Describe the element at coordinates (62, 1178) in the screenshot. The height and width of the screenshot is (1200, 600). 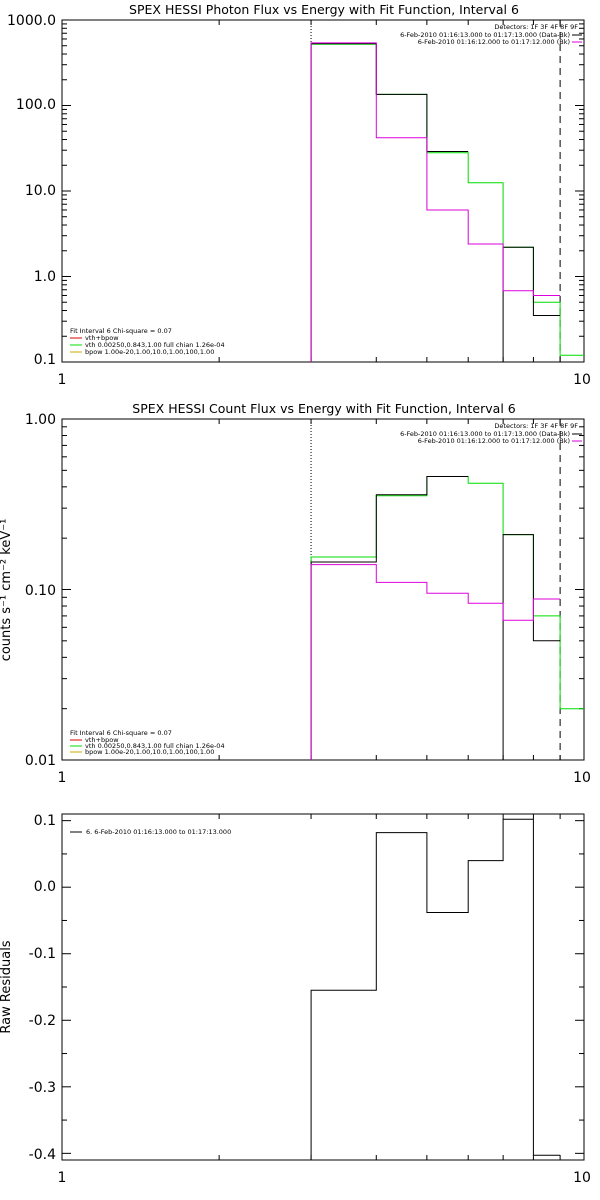
I see `residuals-xtick-label: 1` at that location.